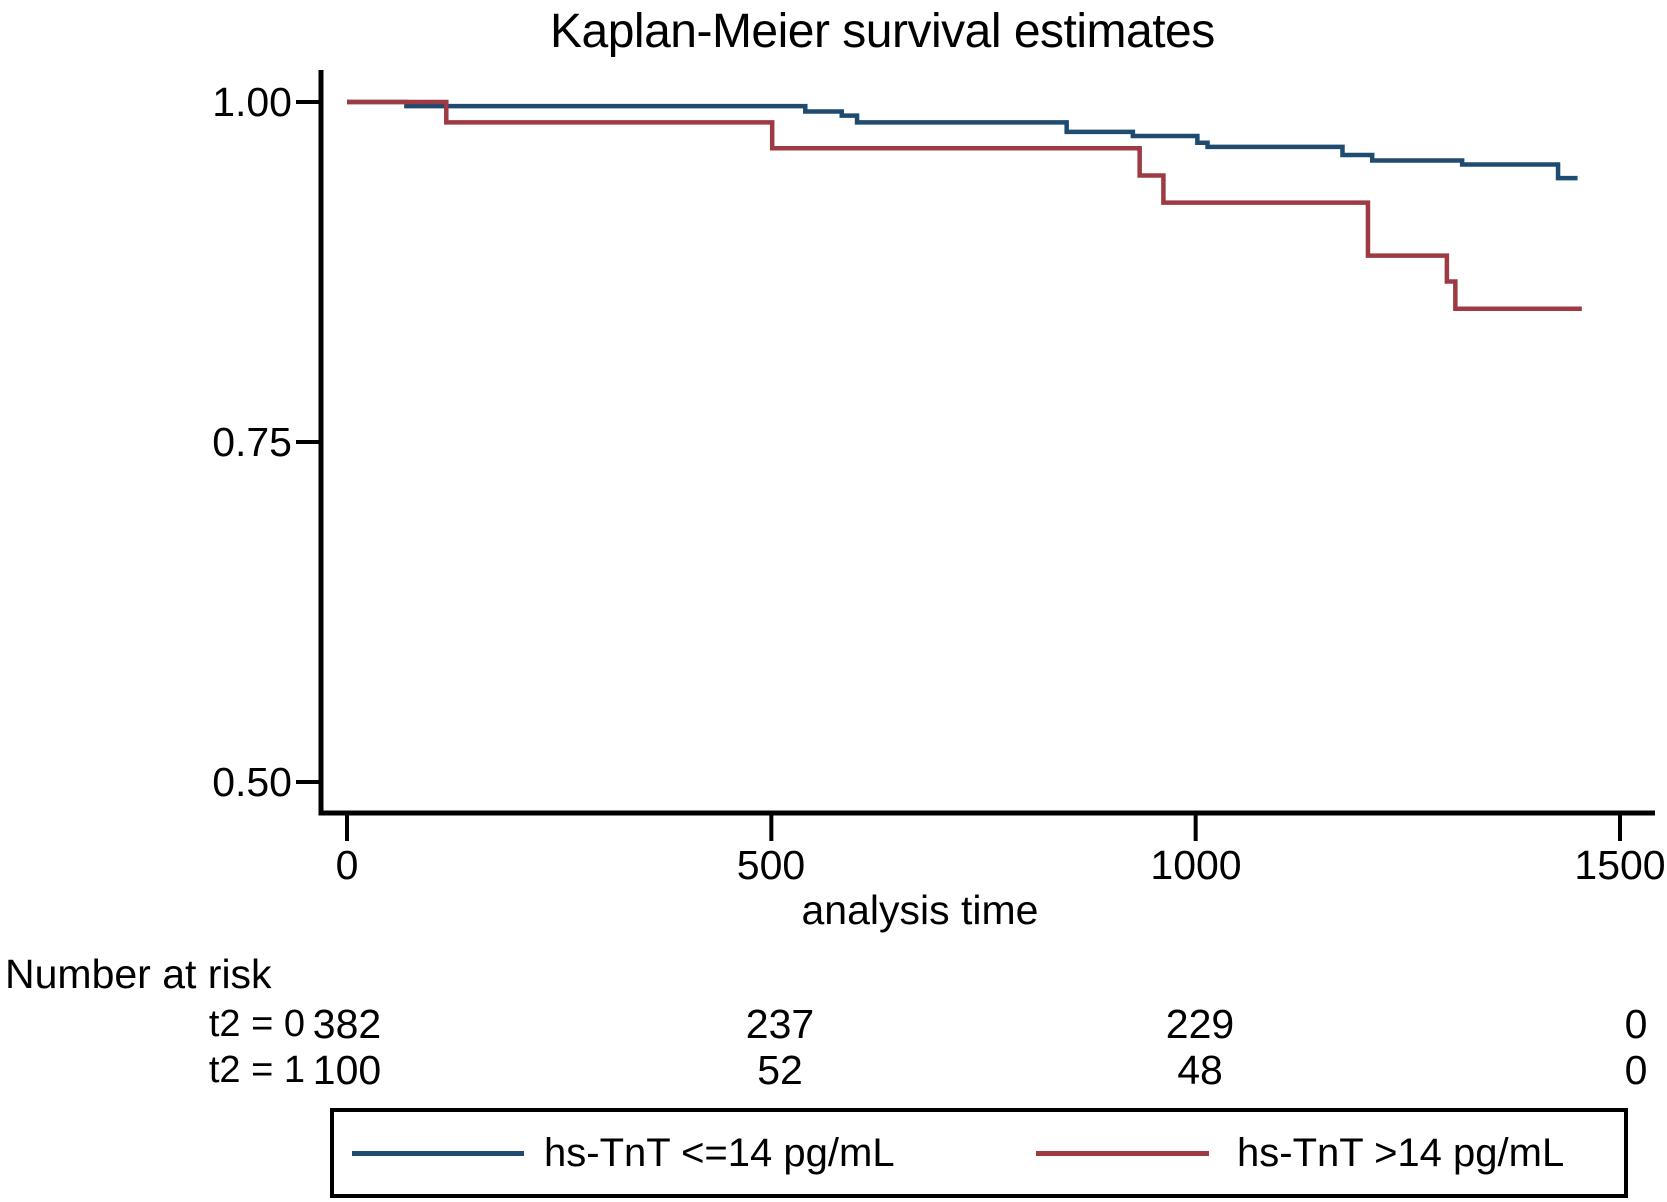 The image size is (1667, 1202). Describe the element at coordinates (347, 865) in the screenshot. I see `x-tick-label-0: 0` at that location.